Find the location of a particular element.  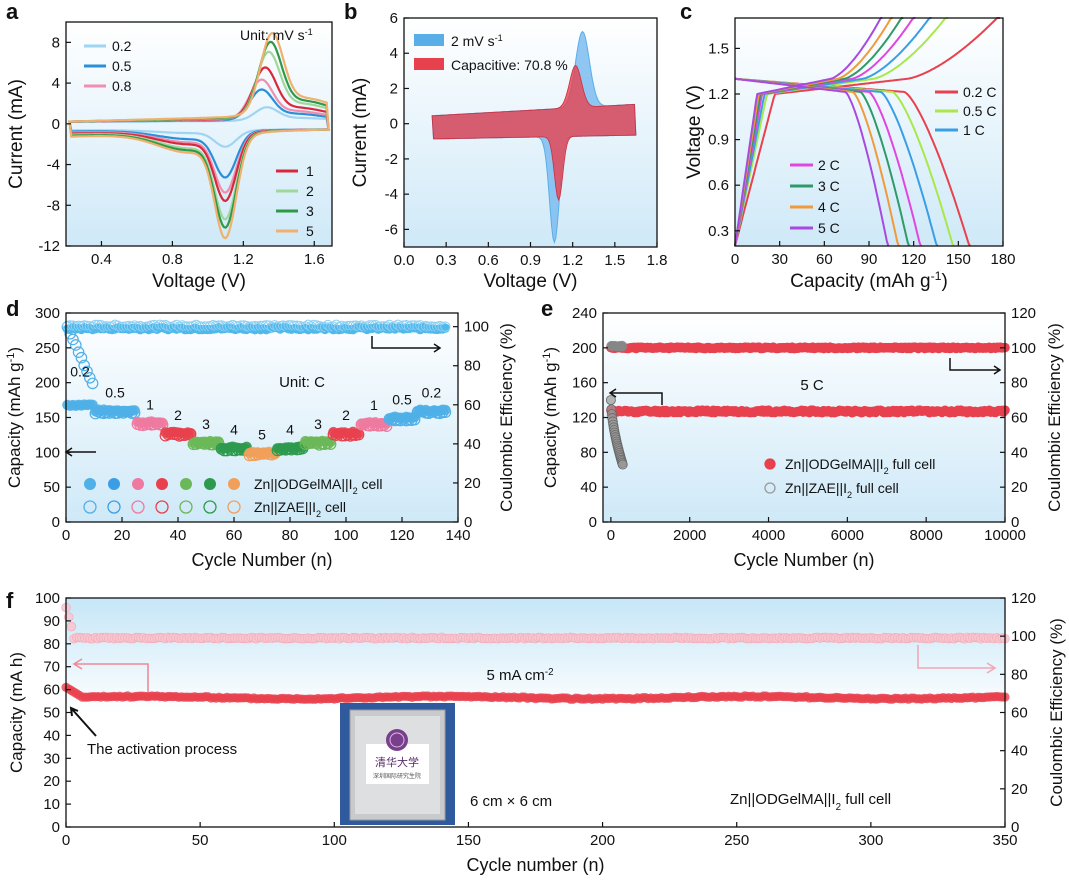

x-tick-label: 200 is located at coordinates (602, 840).